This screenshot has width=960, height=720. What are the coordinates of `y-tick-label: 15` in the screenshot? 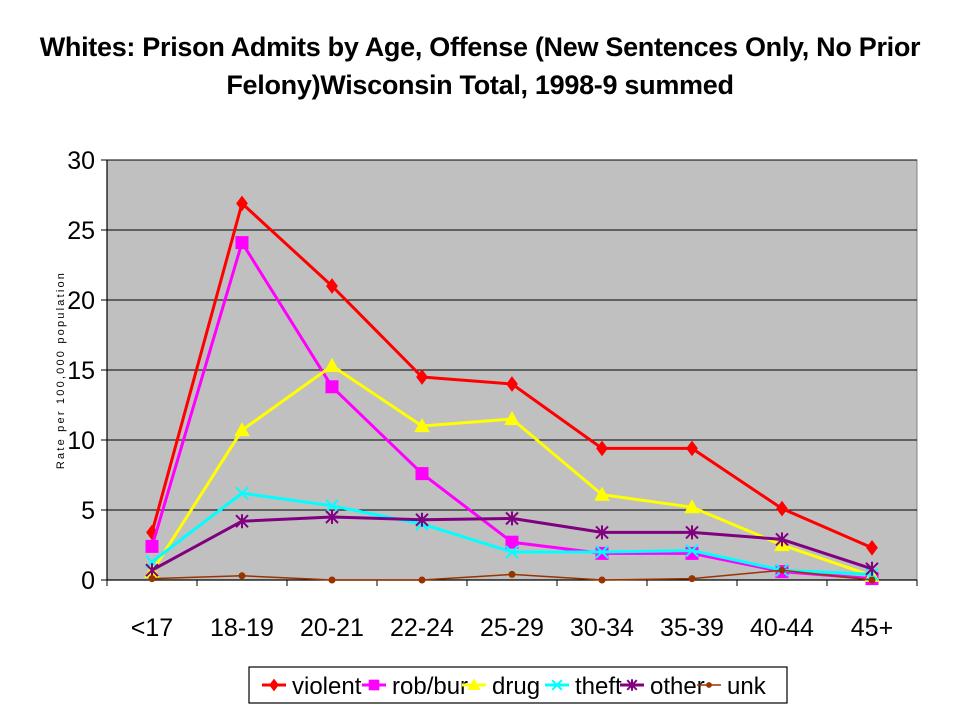 It's located at (81, 371).